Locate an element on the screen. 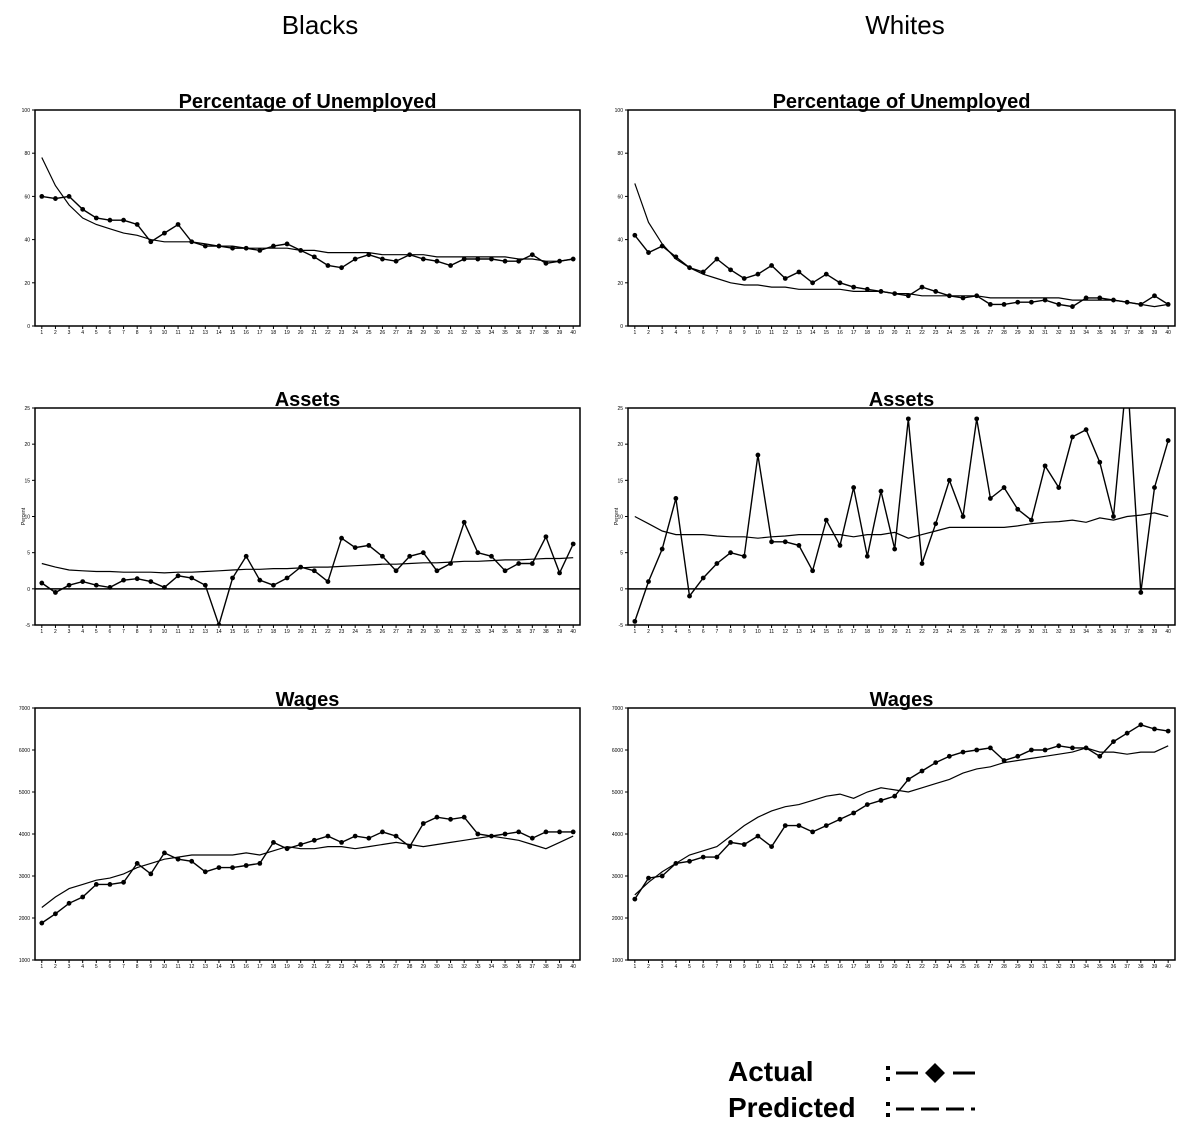 Image resolution: width=1183 pixels, height=1129 pixels. y-tick-label: 0 is located at coordinates (28, 590).